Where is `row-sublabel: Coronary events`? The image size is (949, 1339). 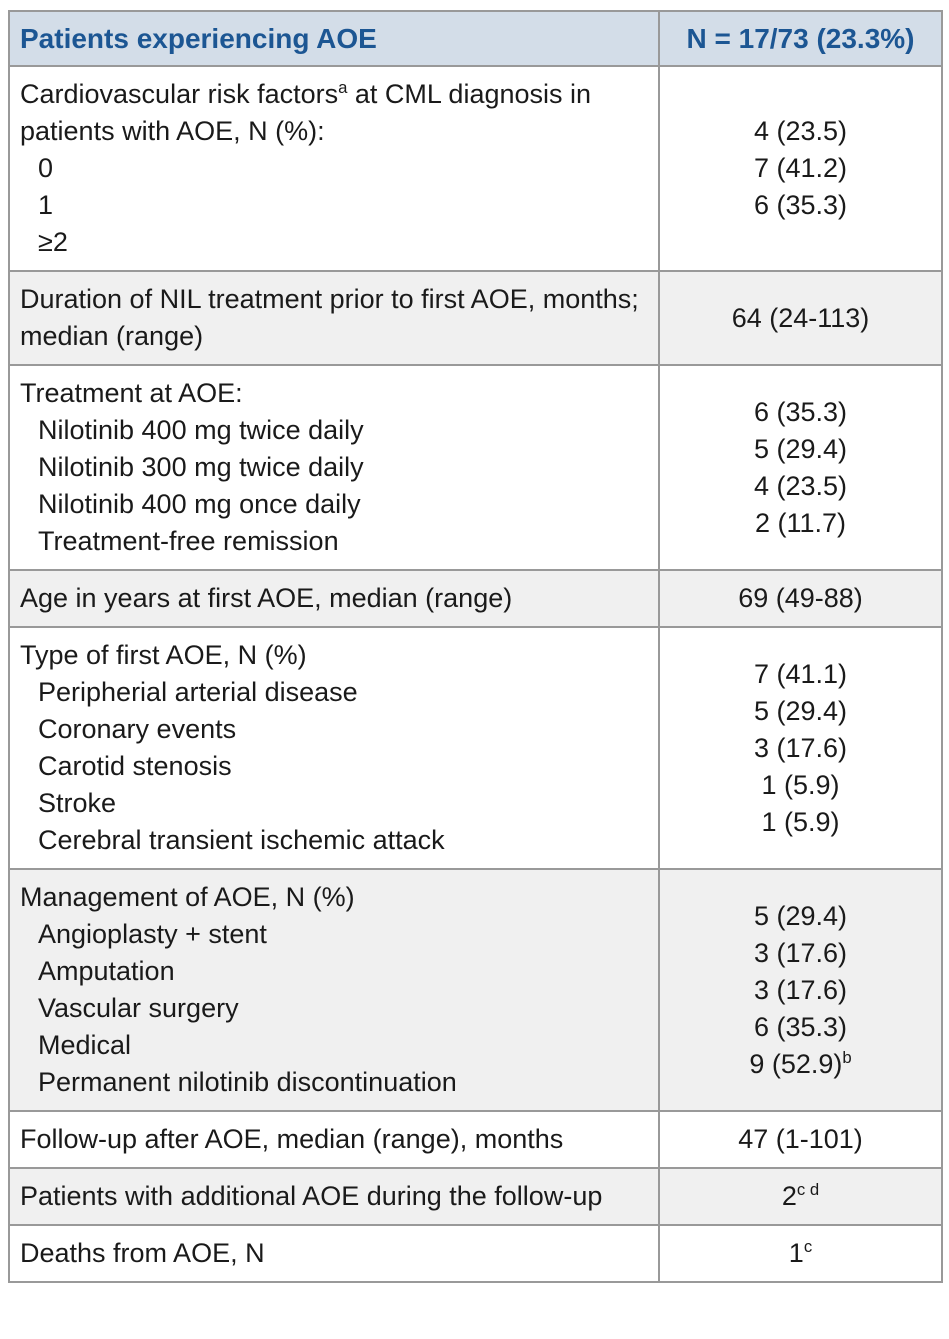 row-sublabel: Coronary events is located at coordinates (137, 729).